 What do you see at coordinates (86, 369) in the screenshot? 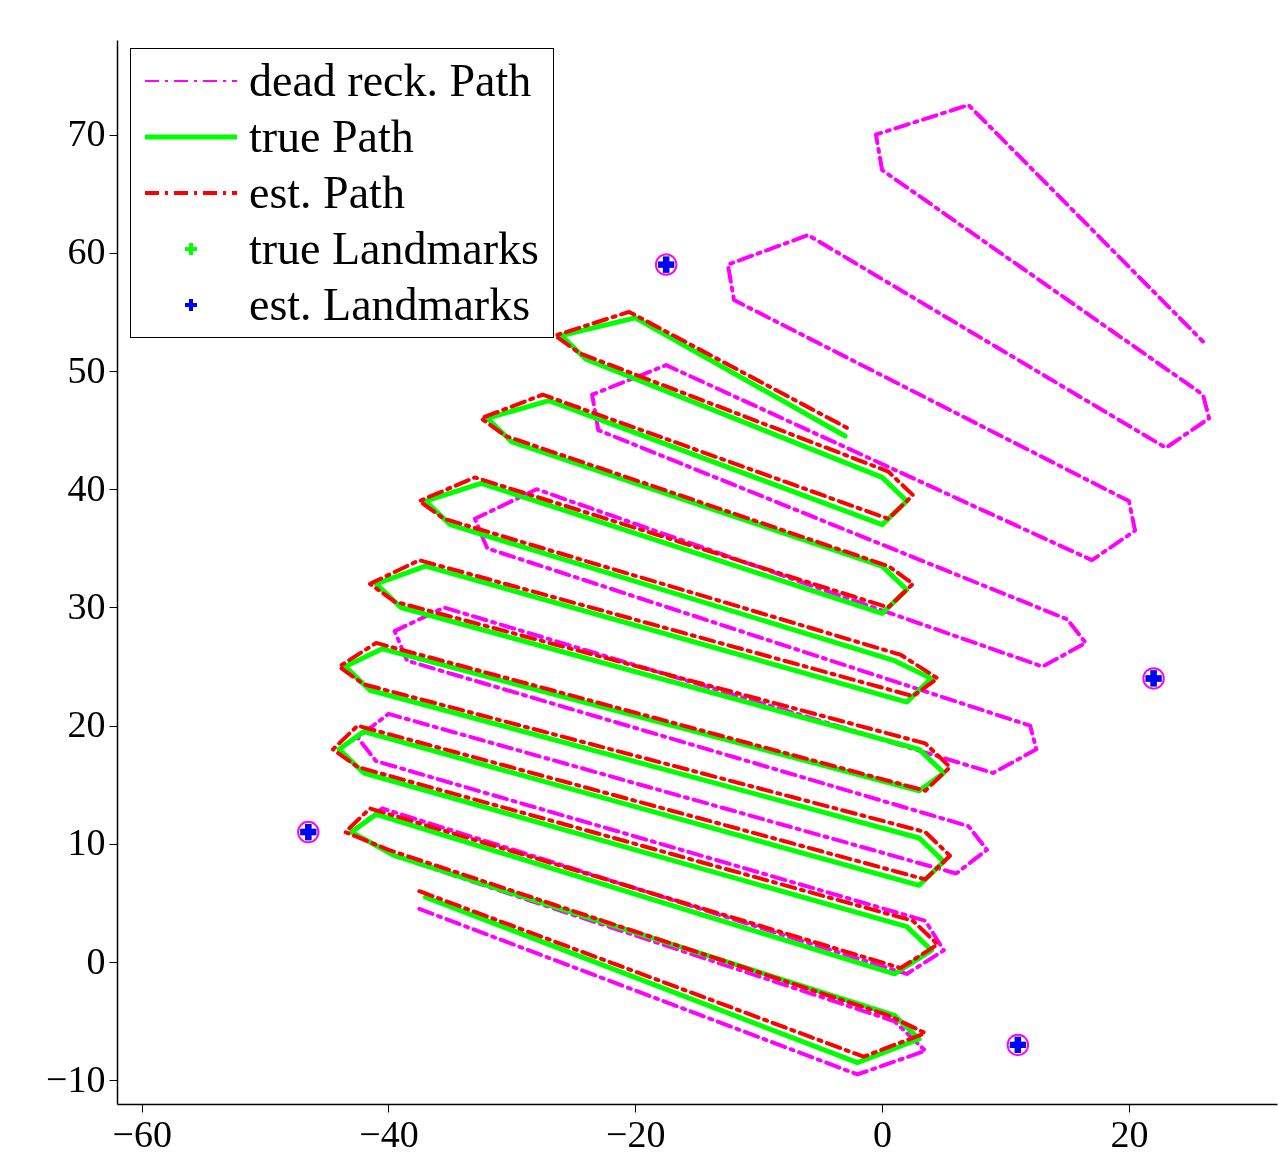
I see `y-tick-label: 50` at bounding box center [86, 369].